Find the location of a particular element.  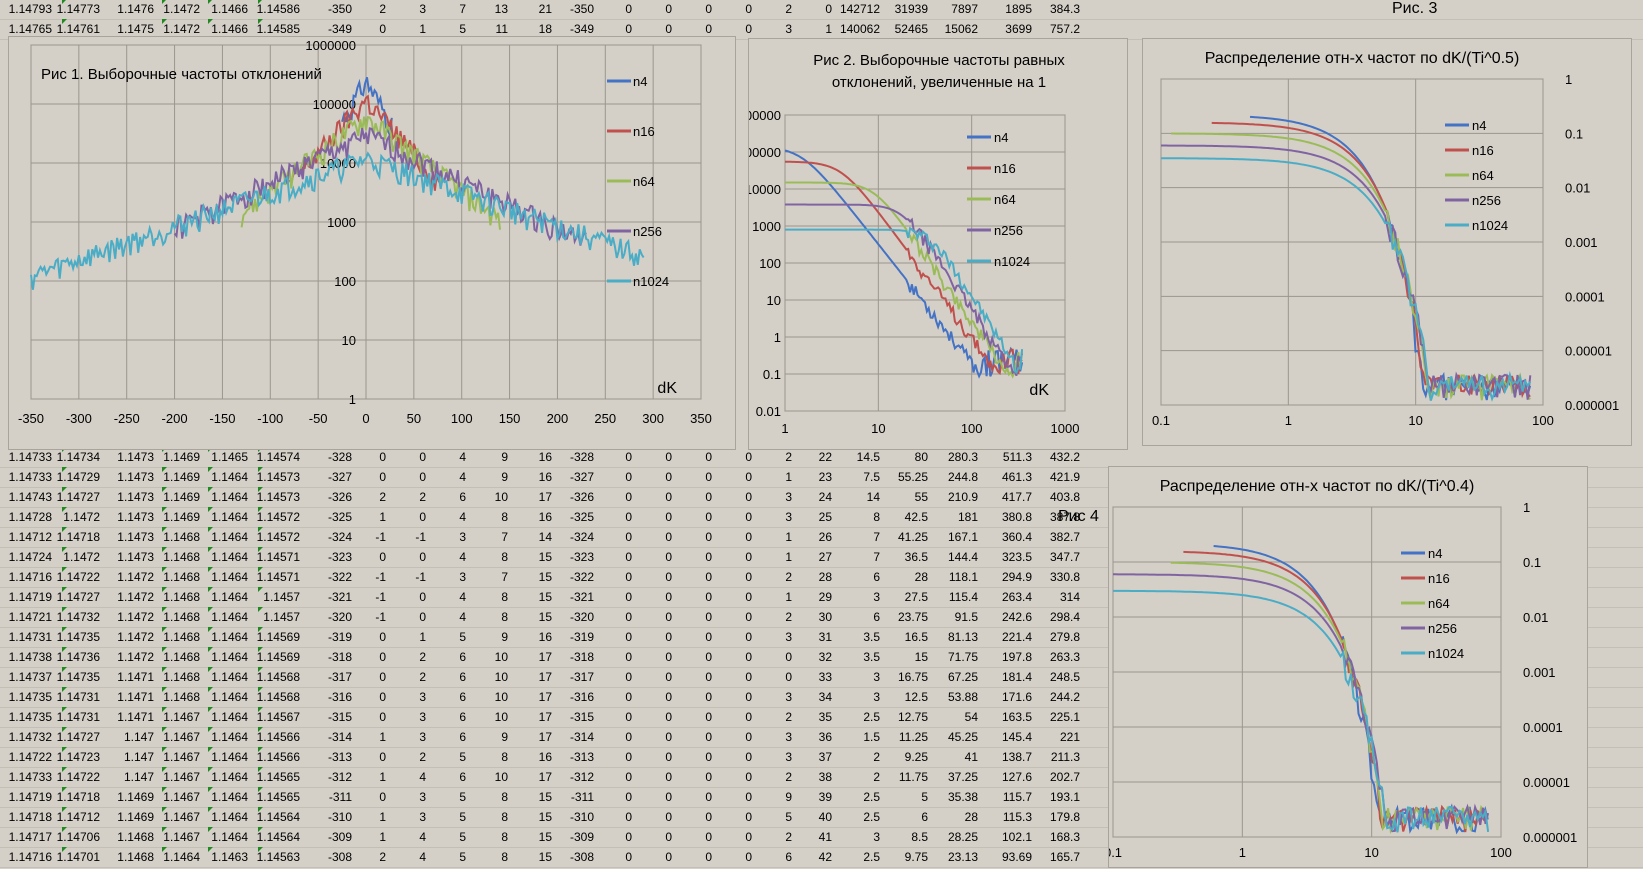

cell: 165.7 is located at coordinates (1064, 857).